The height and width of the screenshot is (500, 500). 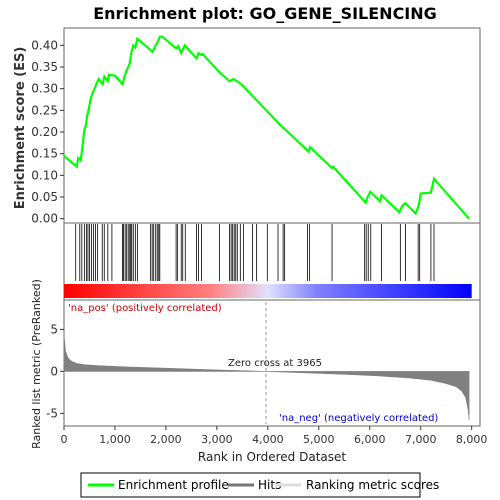 I want to click on x-tick-label: 1,000, so click(x=115, y=439).